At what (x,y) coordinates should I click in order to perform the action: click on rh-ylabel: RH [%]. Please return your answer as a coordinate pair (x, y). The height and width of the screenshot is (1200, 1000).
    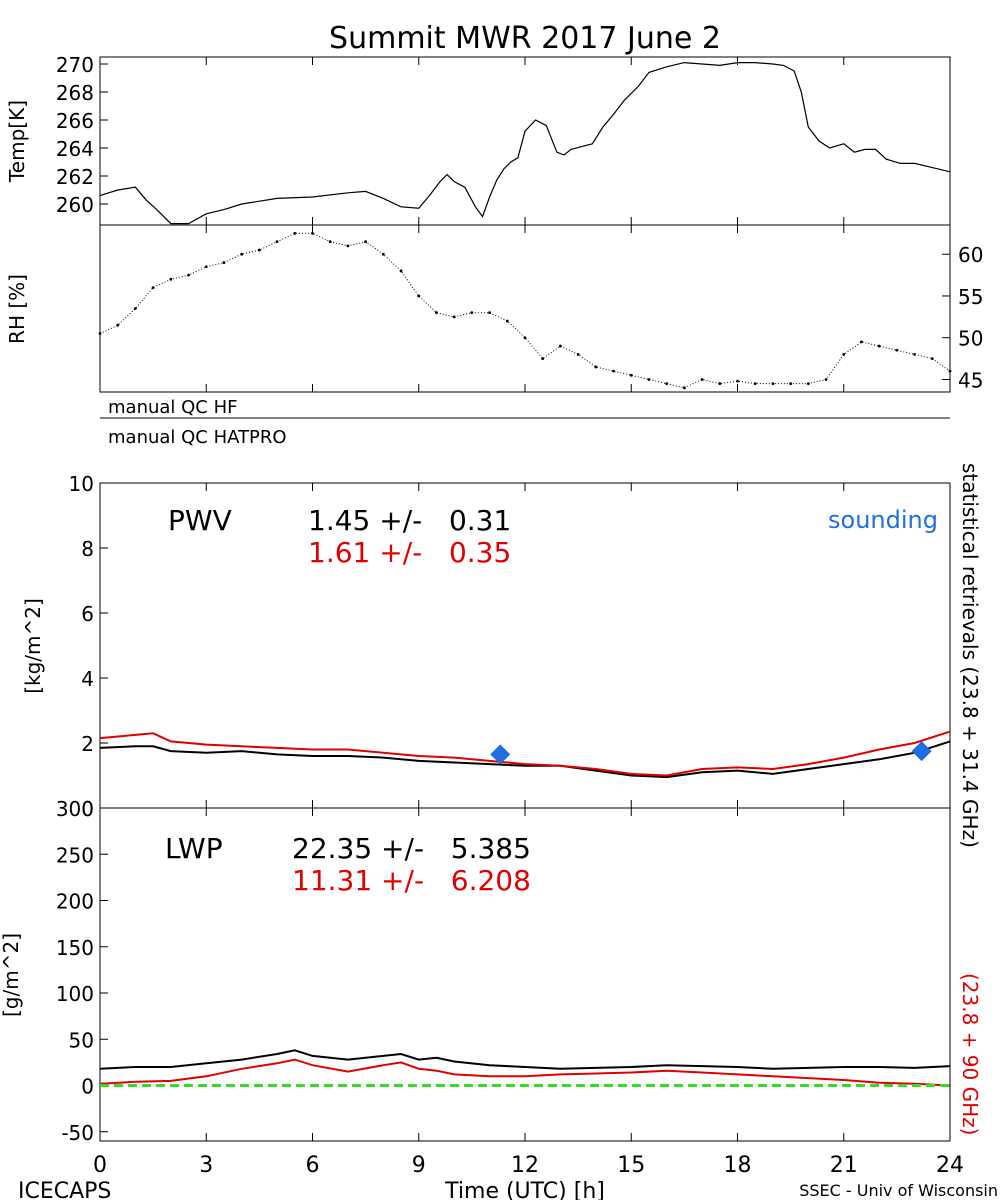
    Looking at the image, I should click on (17, 309).